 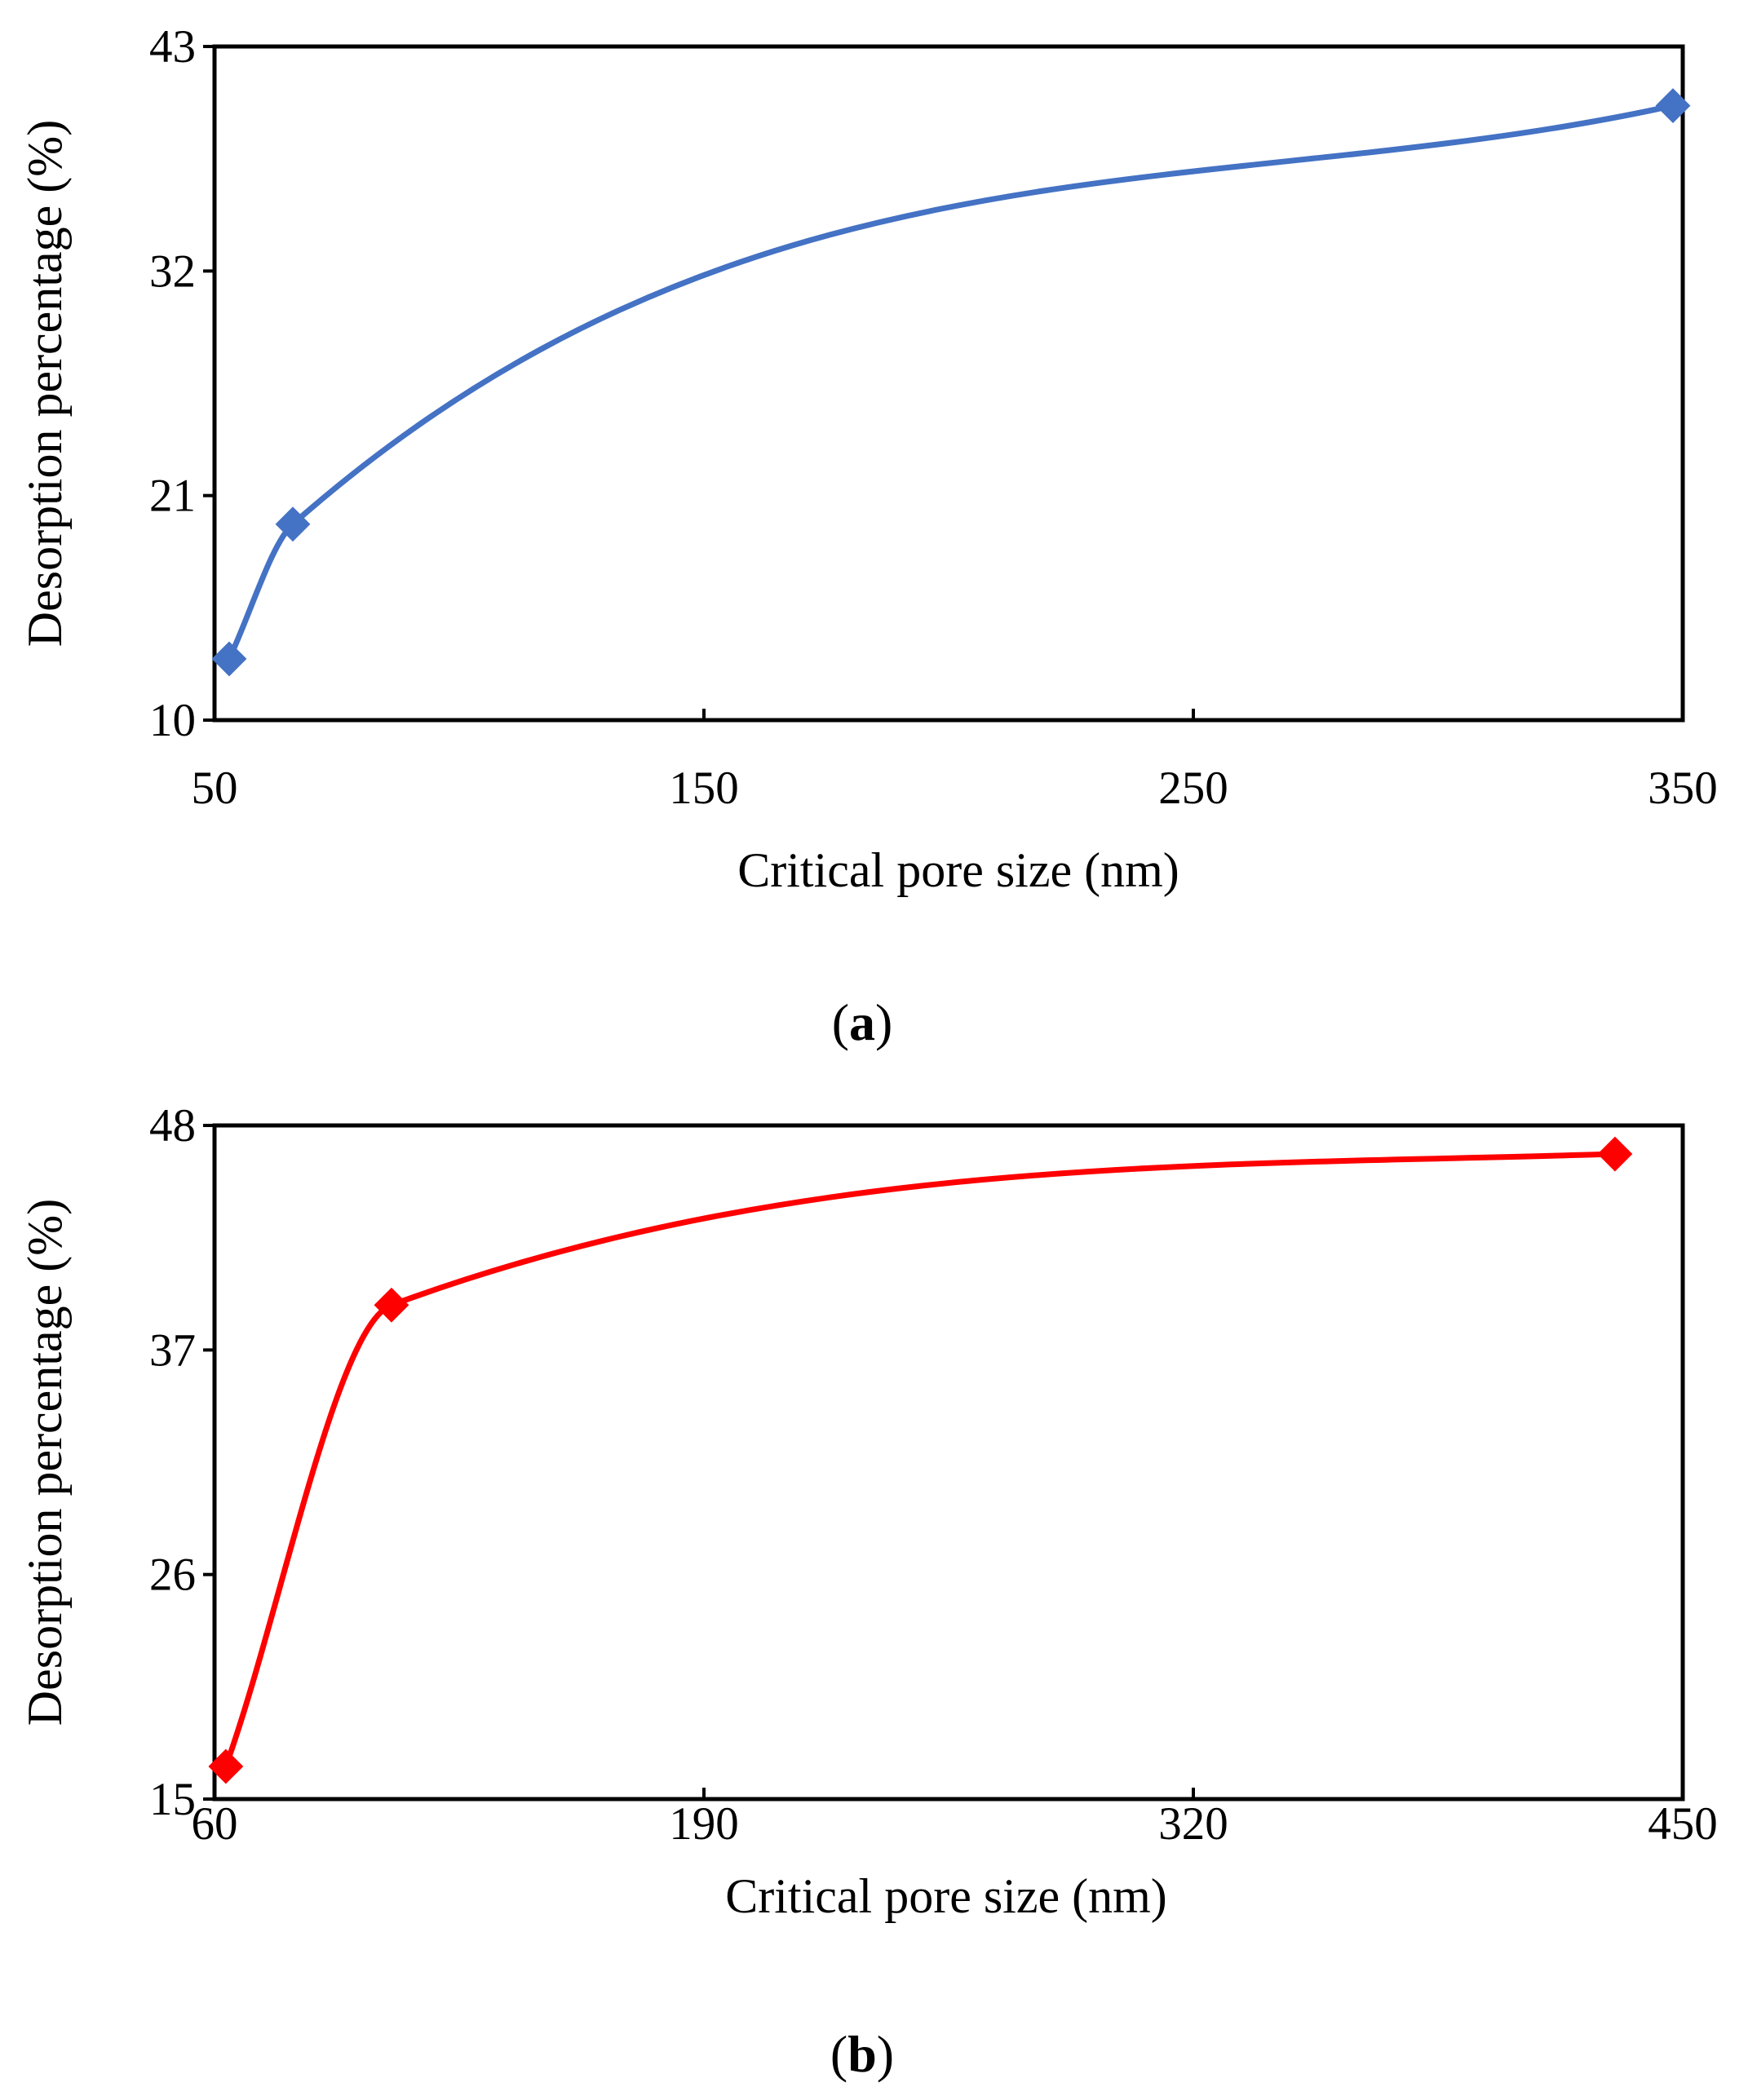 What do you see at coordinates (172, 1799) in the screenshot?
I see `y-tick-label-b: 15` at bounding box center [172, 1799].